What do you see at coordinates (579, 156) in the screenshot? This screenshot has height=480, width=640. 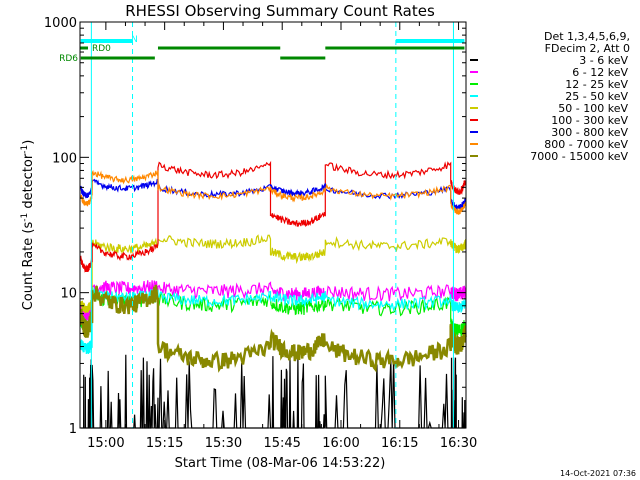 I see `legend-label-8: 7000 - 15000 keV` at bounding box center [579, 156].